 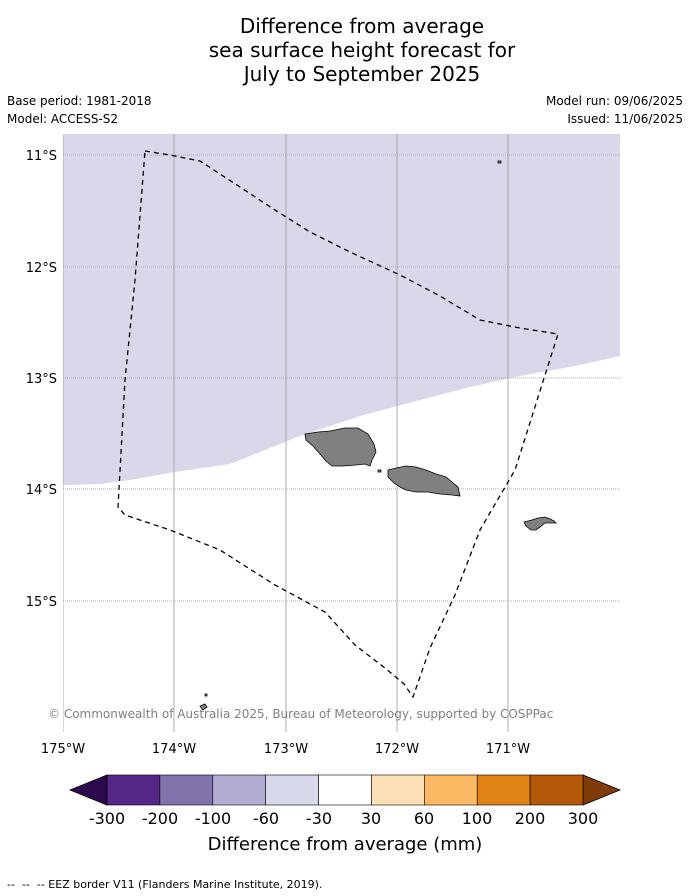 I want to click on lat-label: 13°S, so click(x=41, y=379).